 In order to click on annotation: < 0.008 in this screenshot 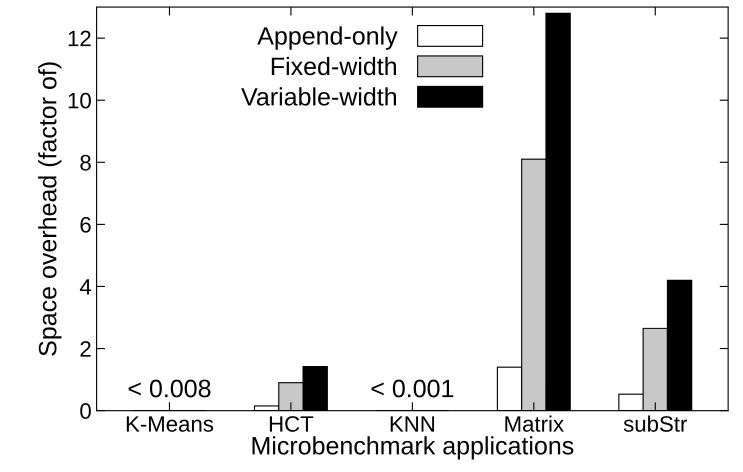, I will do `click(169, 389)`.